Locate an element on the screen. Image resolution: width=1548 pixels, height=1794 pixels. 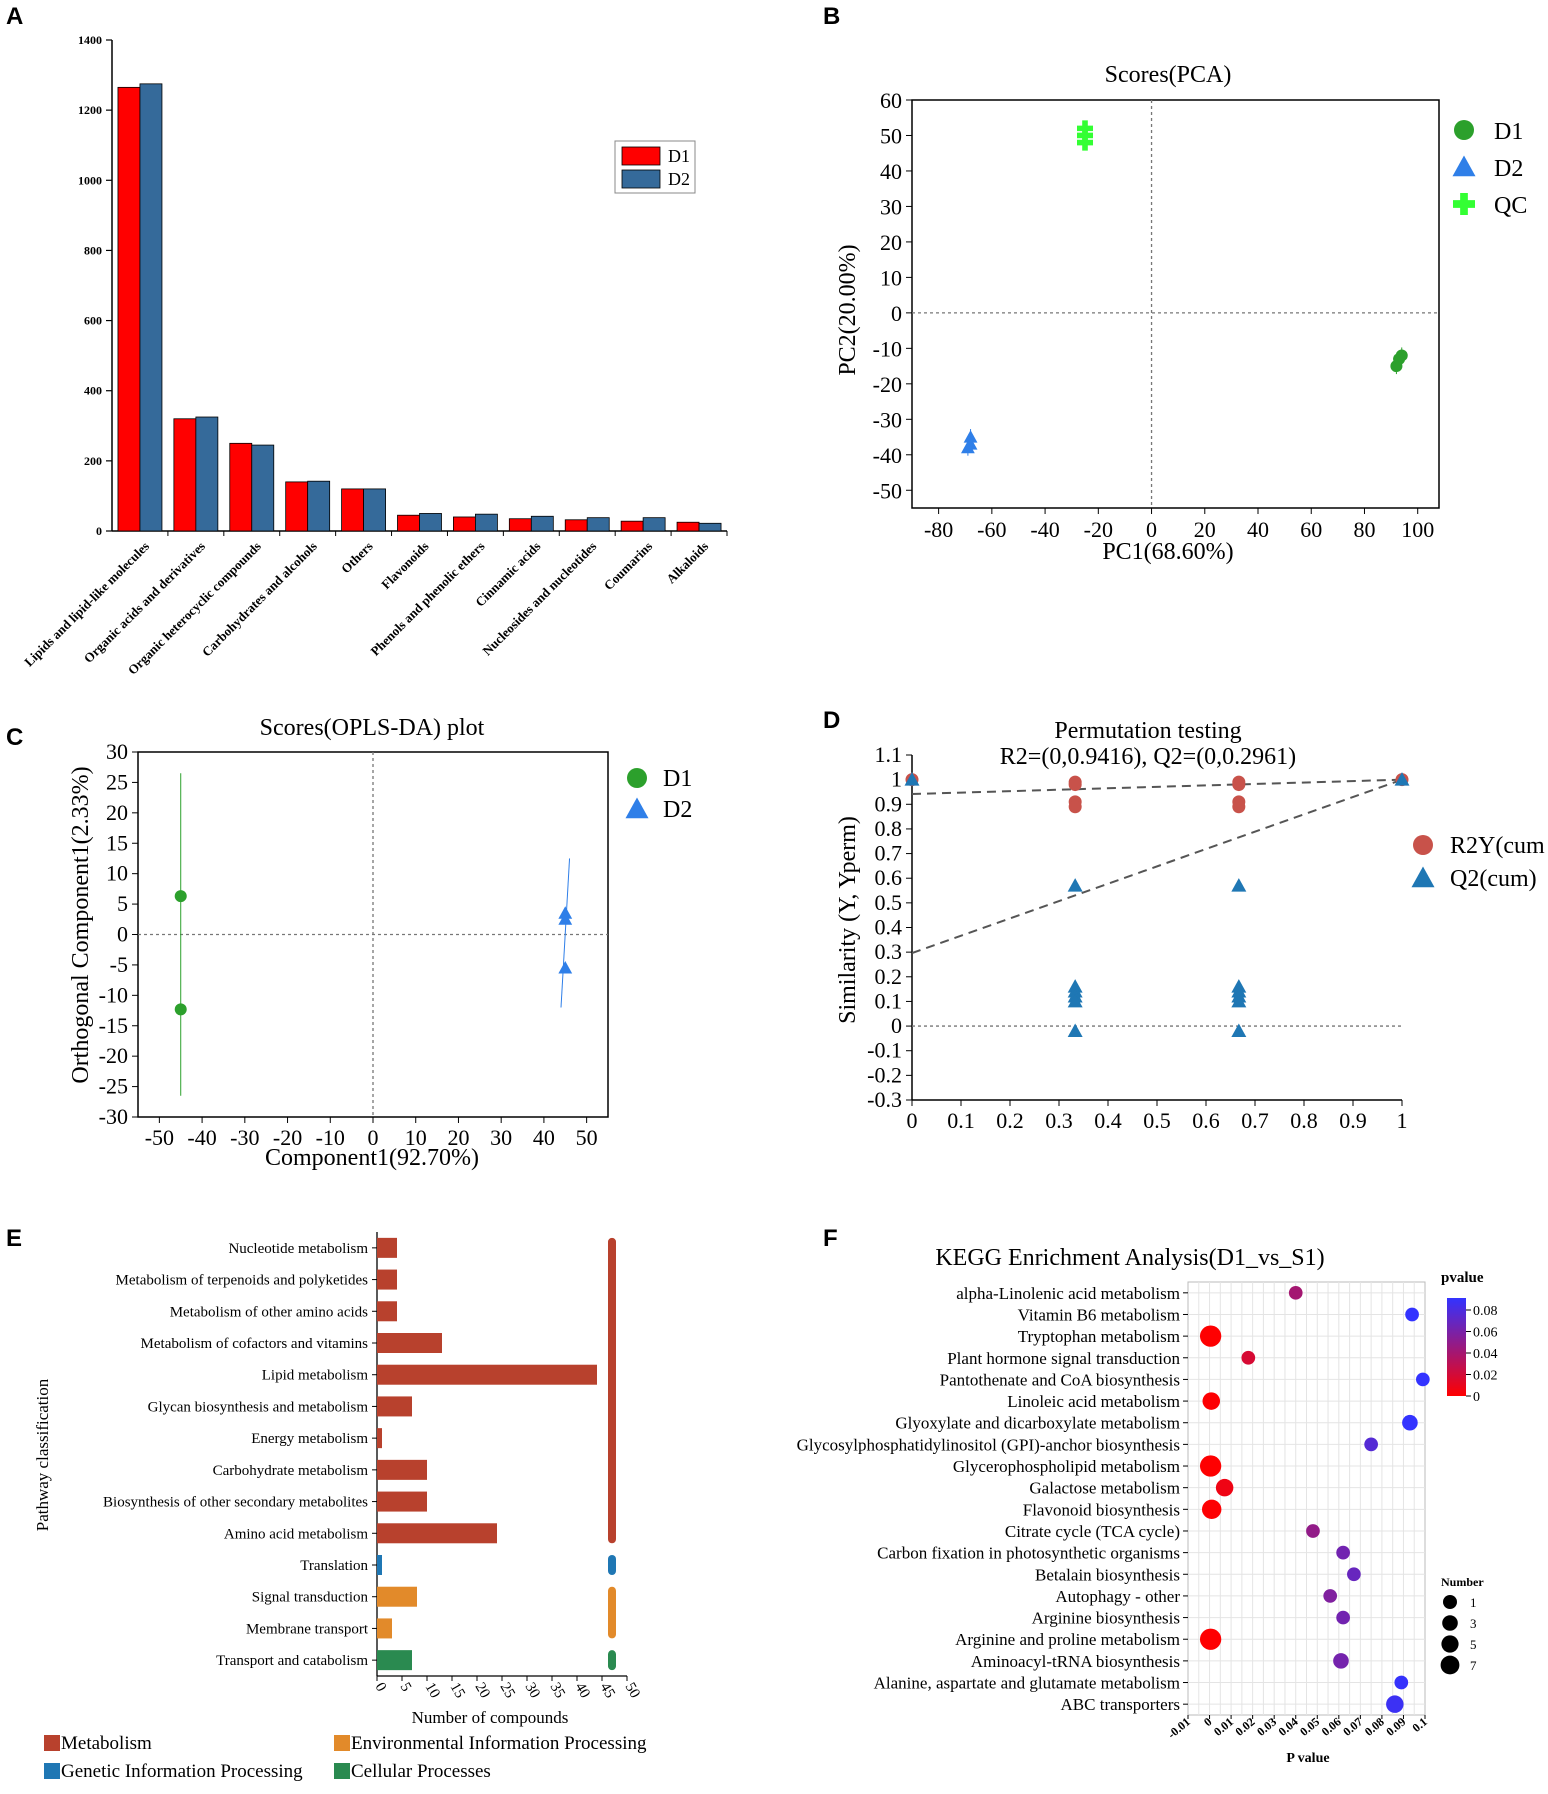
panel-e-xlabel: Number of compounds is located at coordinates (490, 1717).